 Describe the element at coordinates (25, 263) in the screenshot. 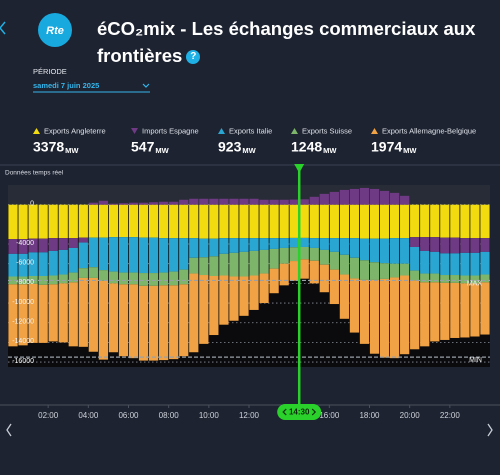

I see `y-tick-label: -6000` at that location.